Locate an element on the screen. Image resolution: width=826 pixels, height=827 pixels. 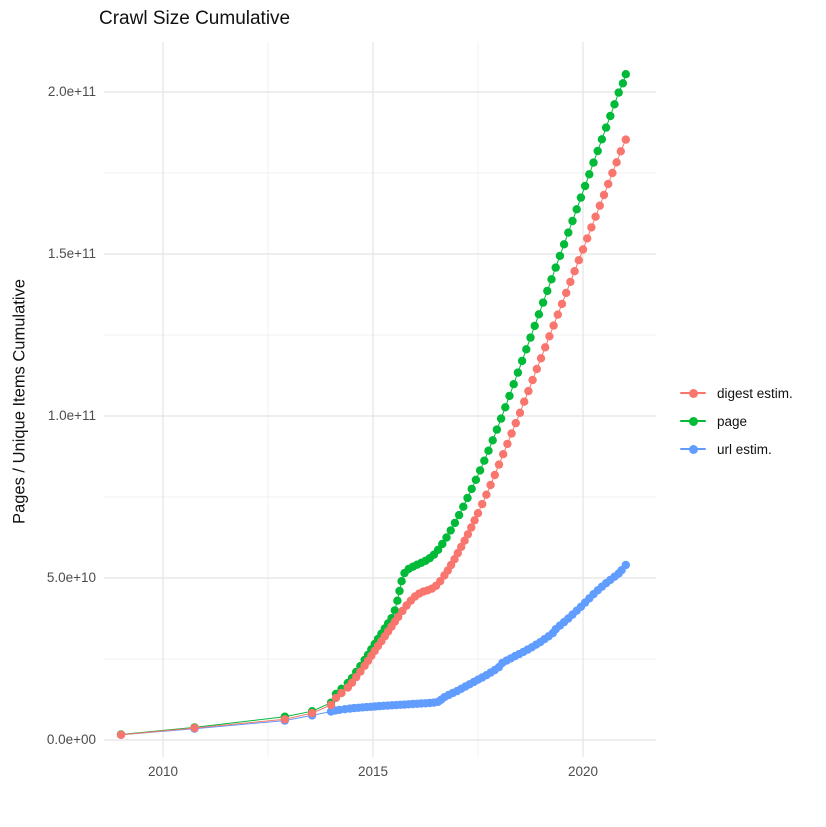
chart-title: Crawl Size Cumulative is located at coordinates (195, 18).